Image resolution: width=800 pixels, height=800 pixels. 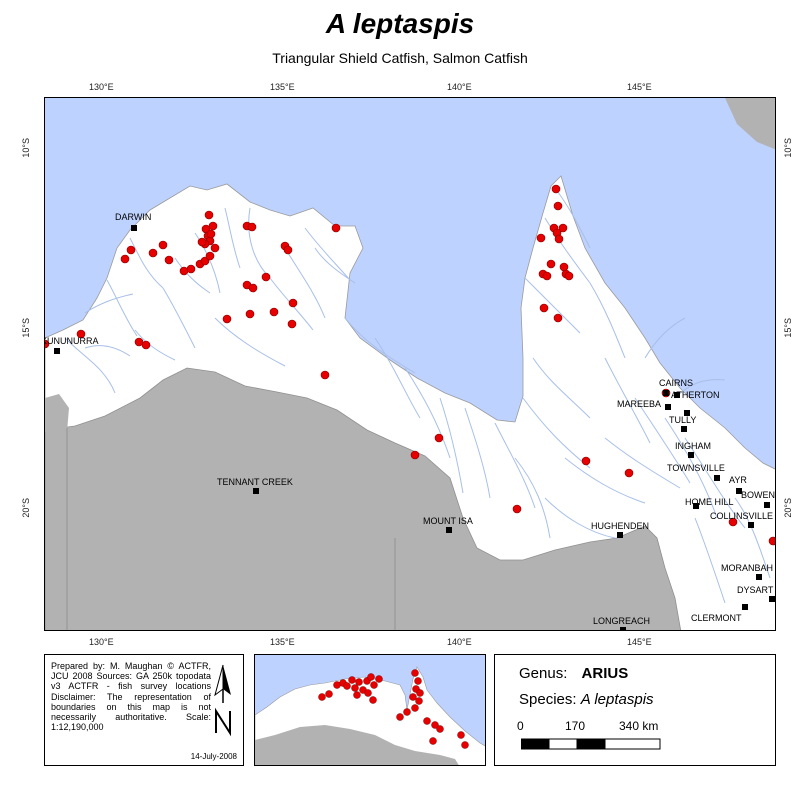 I want to click on lat-tick-15: 15°S, so click(x=26, y=328).